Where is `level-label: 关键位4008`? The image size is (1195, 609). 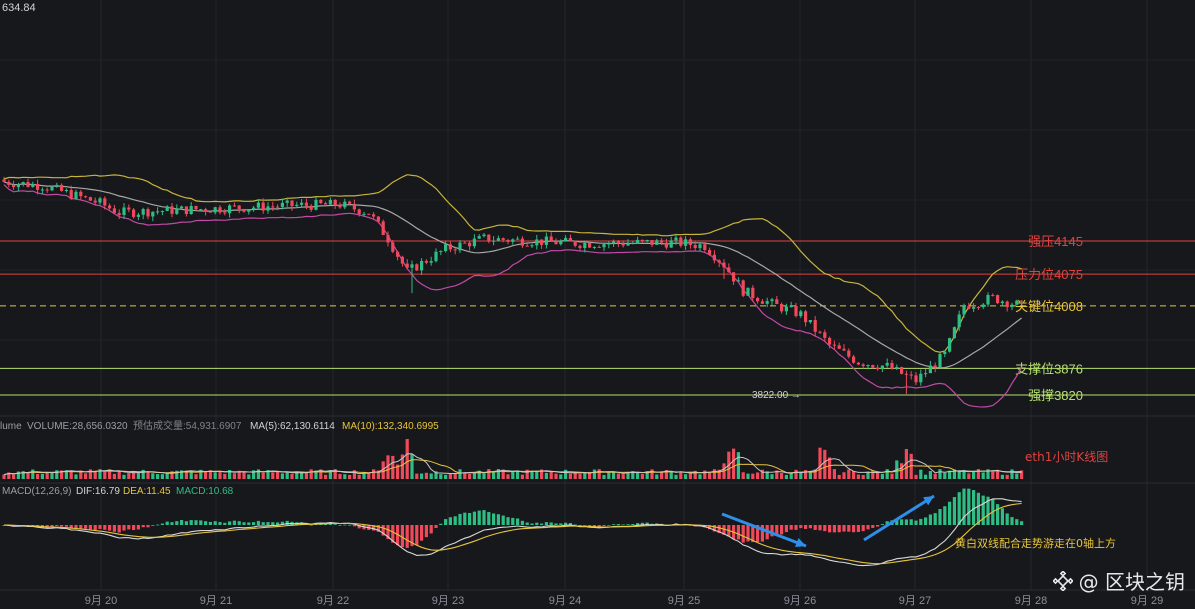 level-label: 关键位4008 is located at coordinates (1049, 306).